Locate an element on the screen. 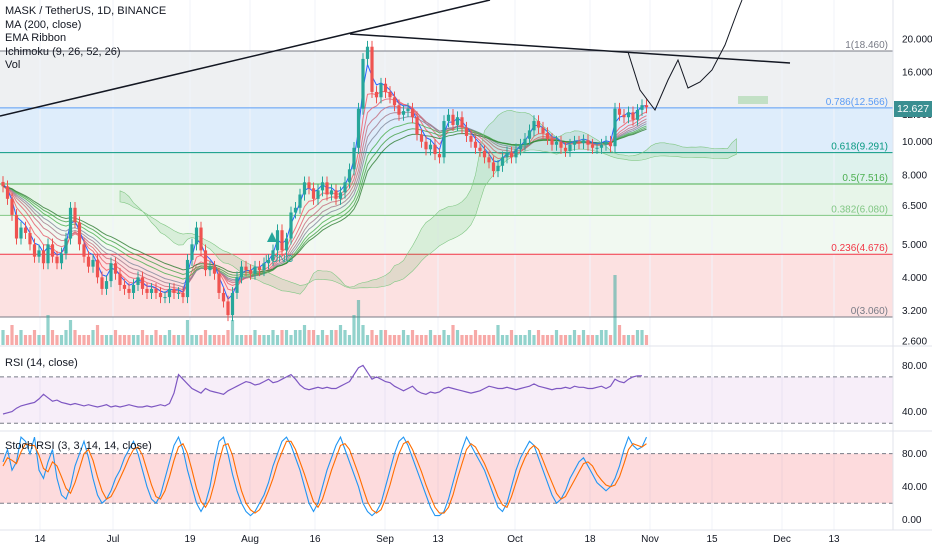 This screenshot has height=550, width=932. time-tick-label: Jul is located at coordinates (113, 539).